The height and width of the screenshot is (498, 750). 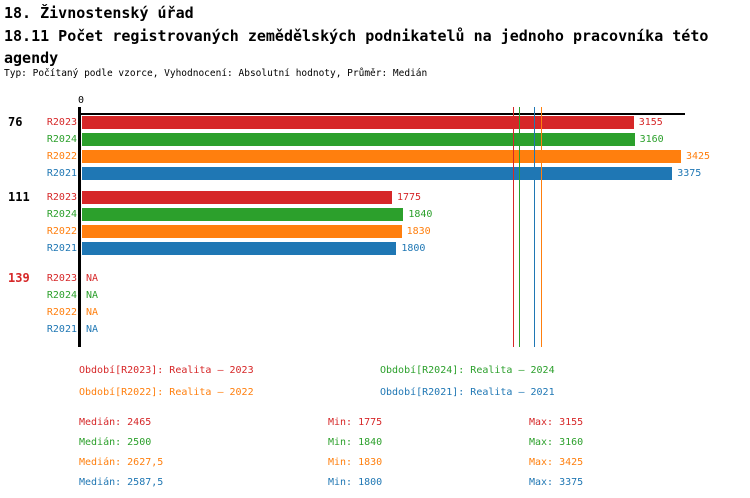 I want to click on bar-value-label: 3425, so click(x=698, y=157).